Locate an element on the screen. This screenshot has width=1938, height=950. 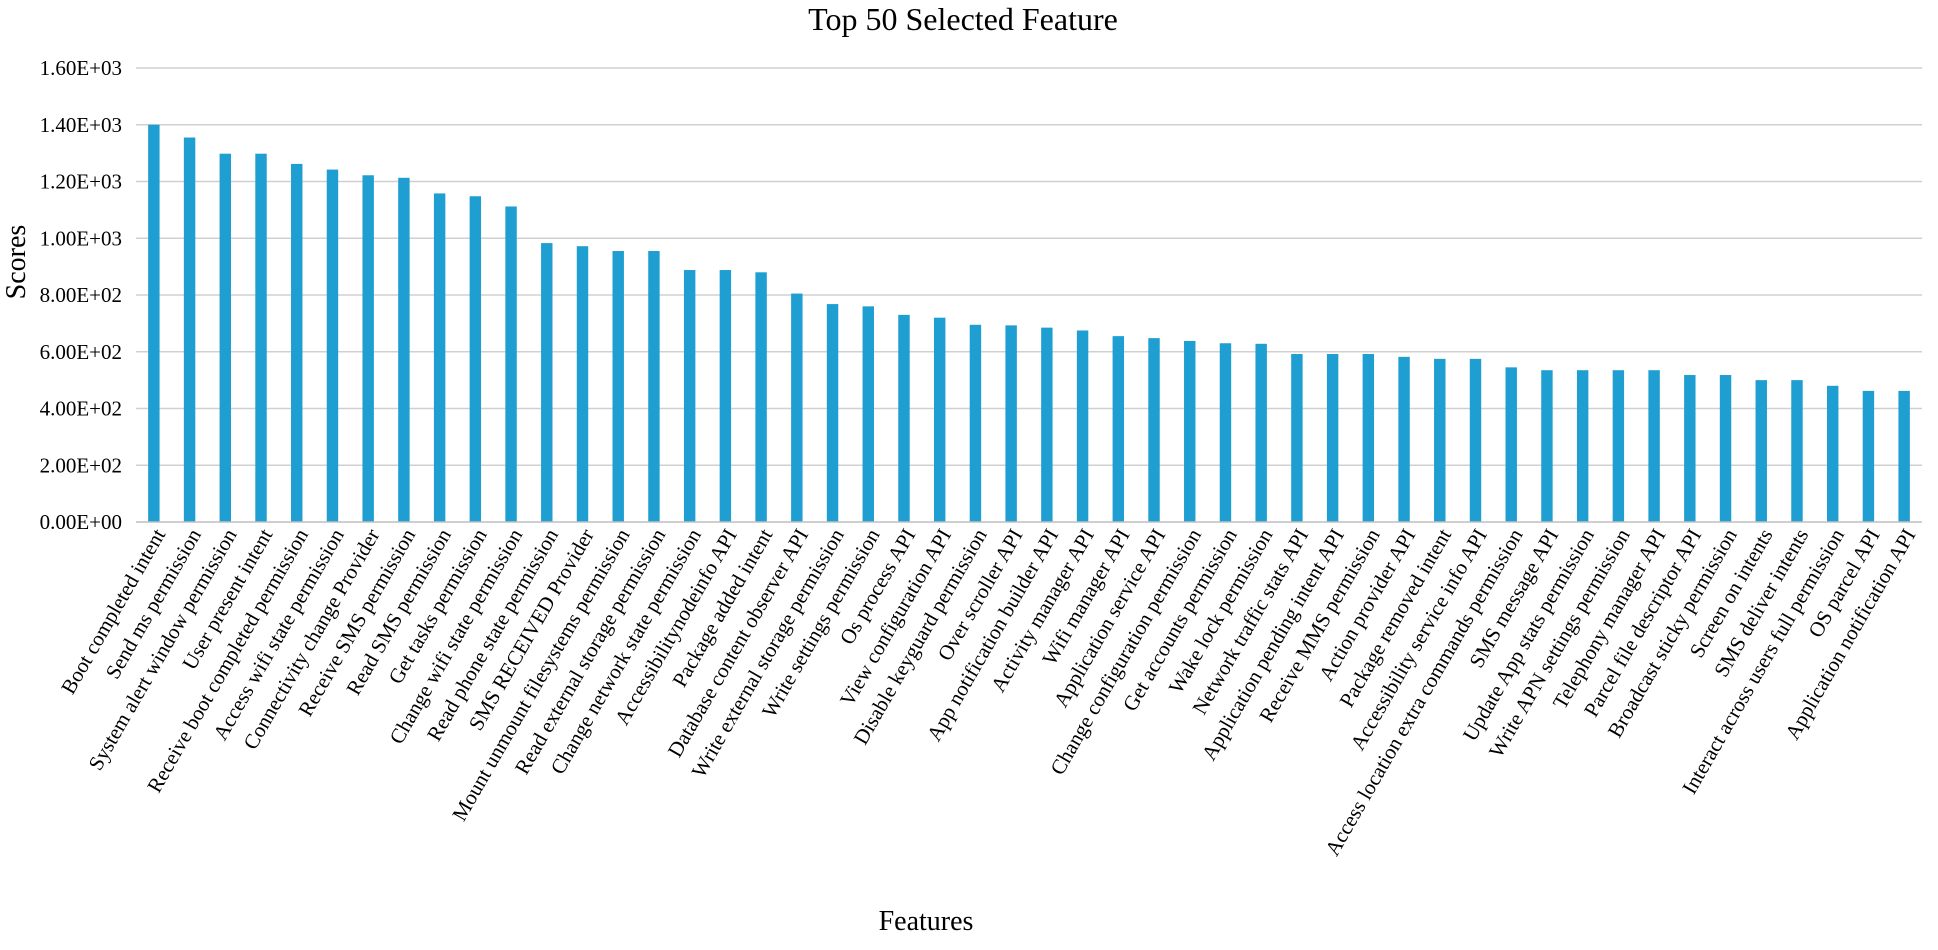
y-tick-label: 8.00E+02 is located at coordinates (81, 295).